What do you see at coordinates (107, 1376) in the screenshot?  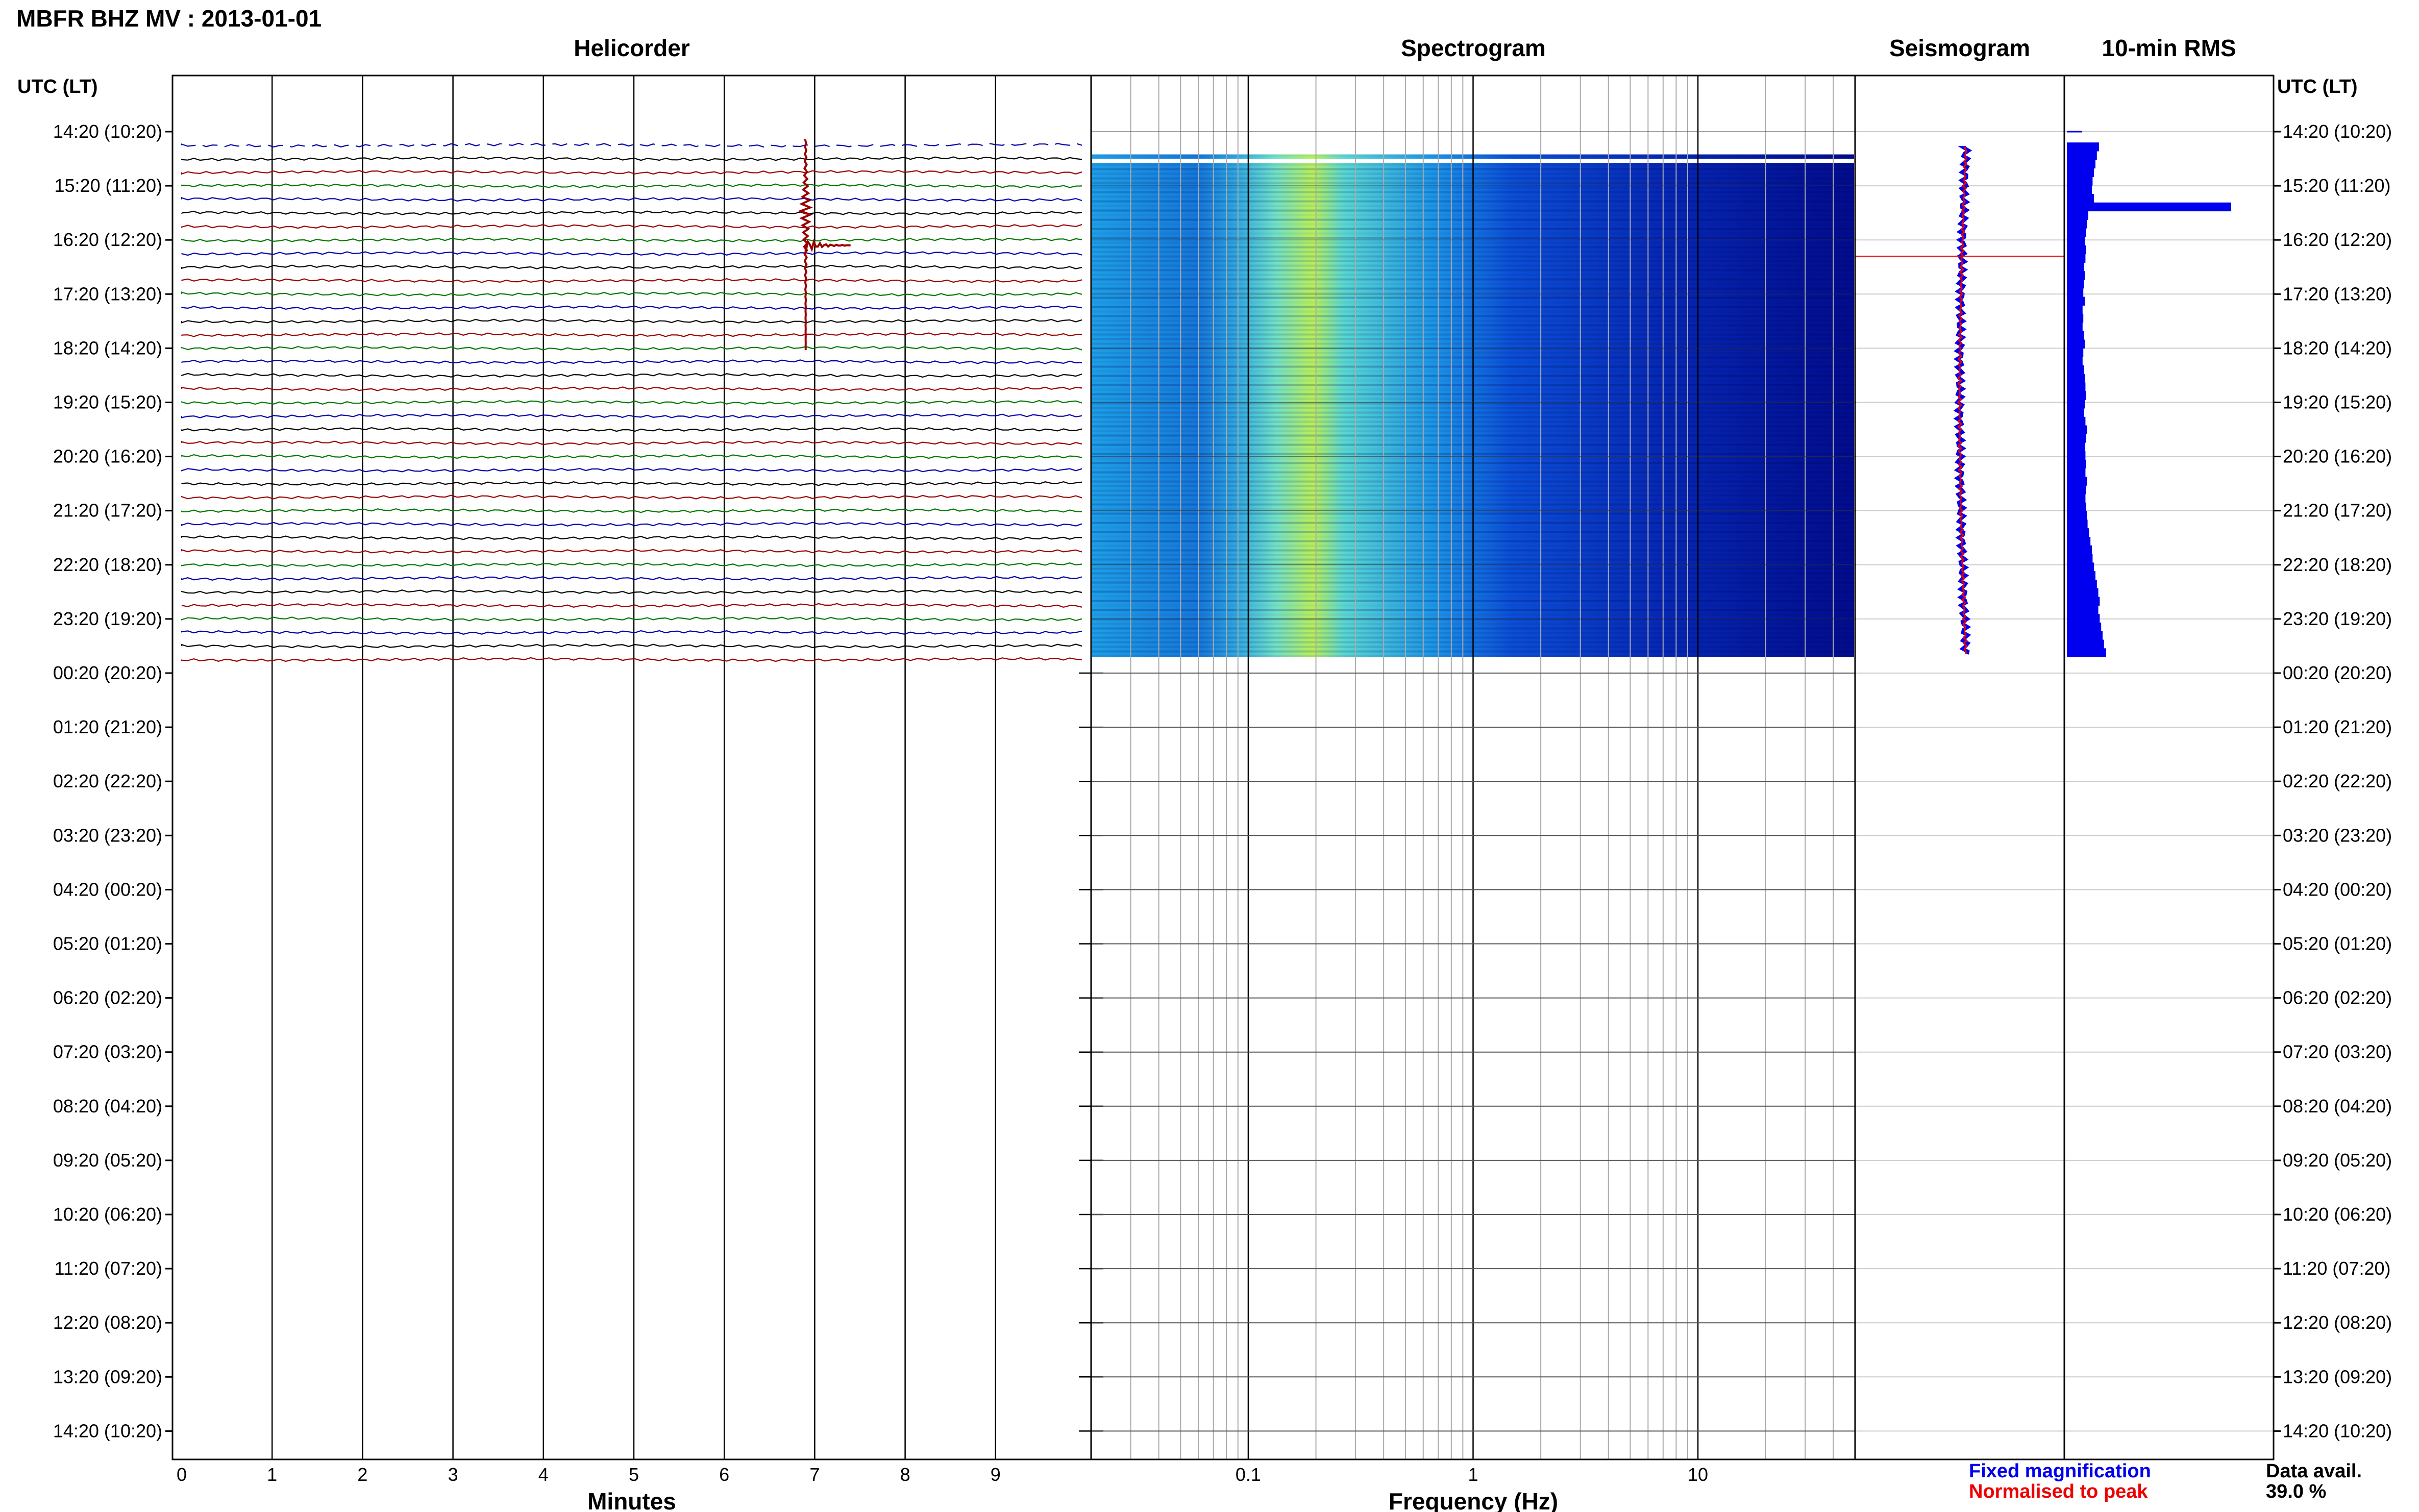 I see `left-time-label: 13:20 (09:20)` at bounding box center [107, 1376].